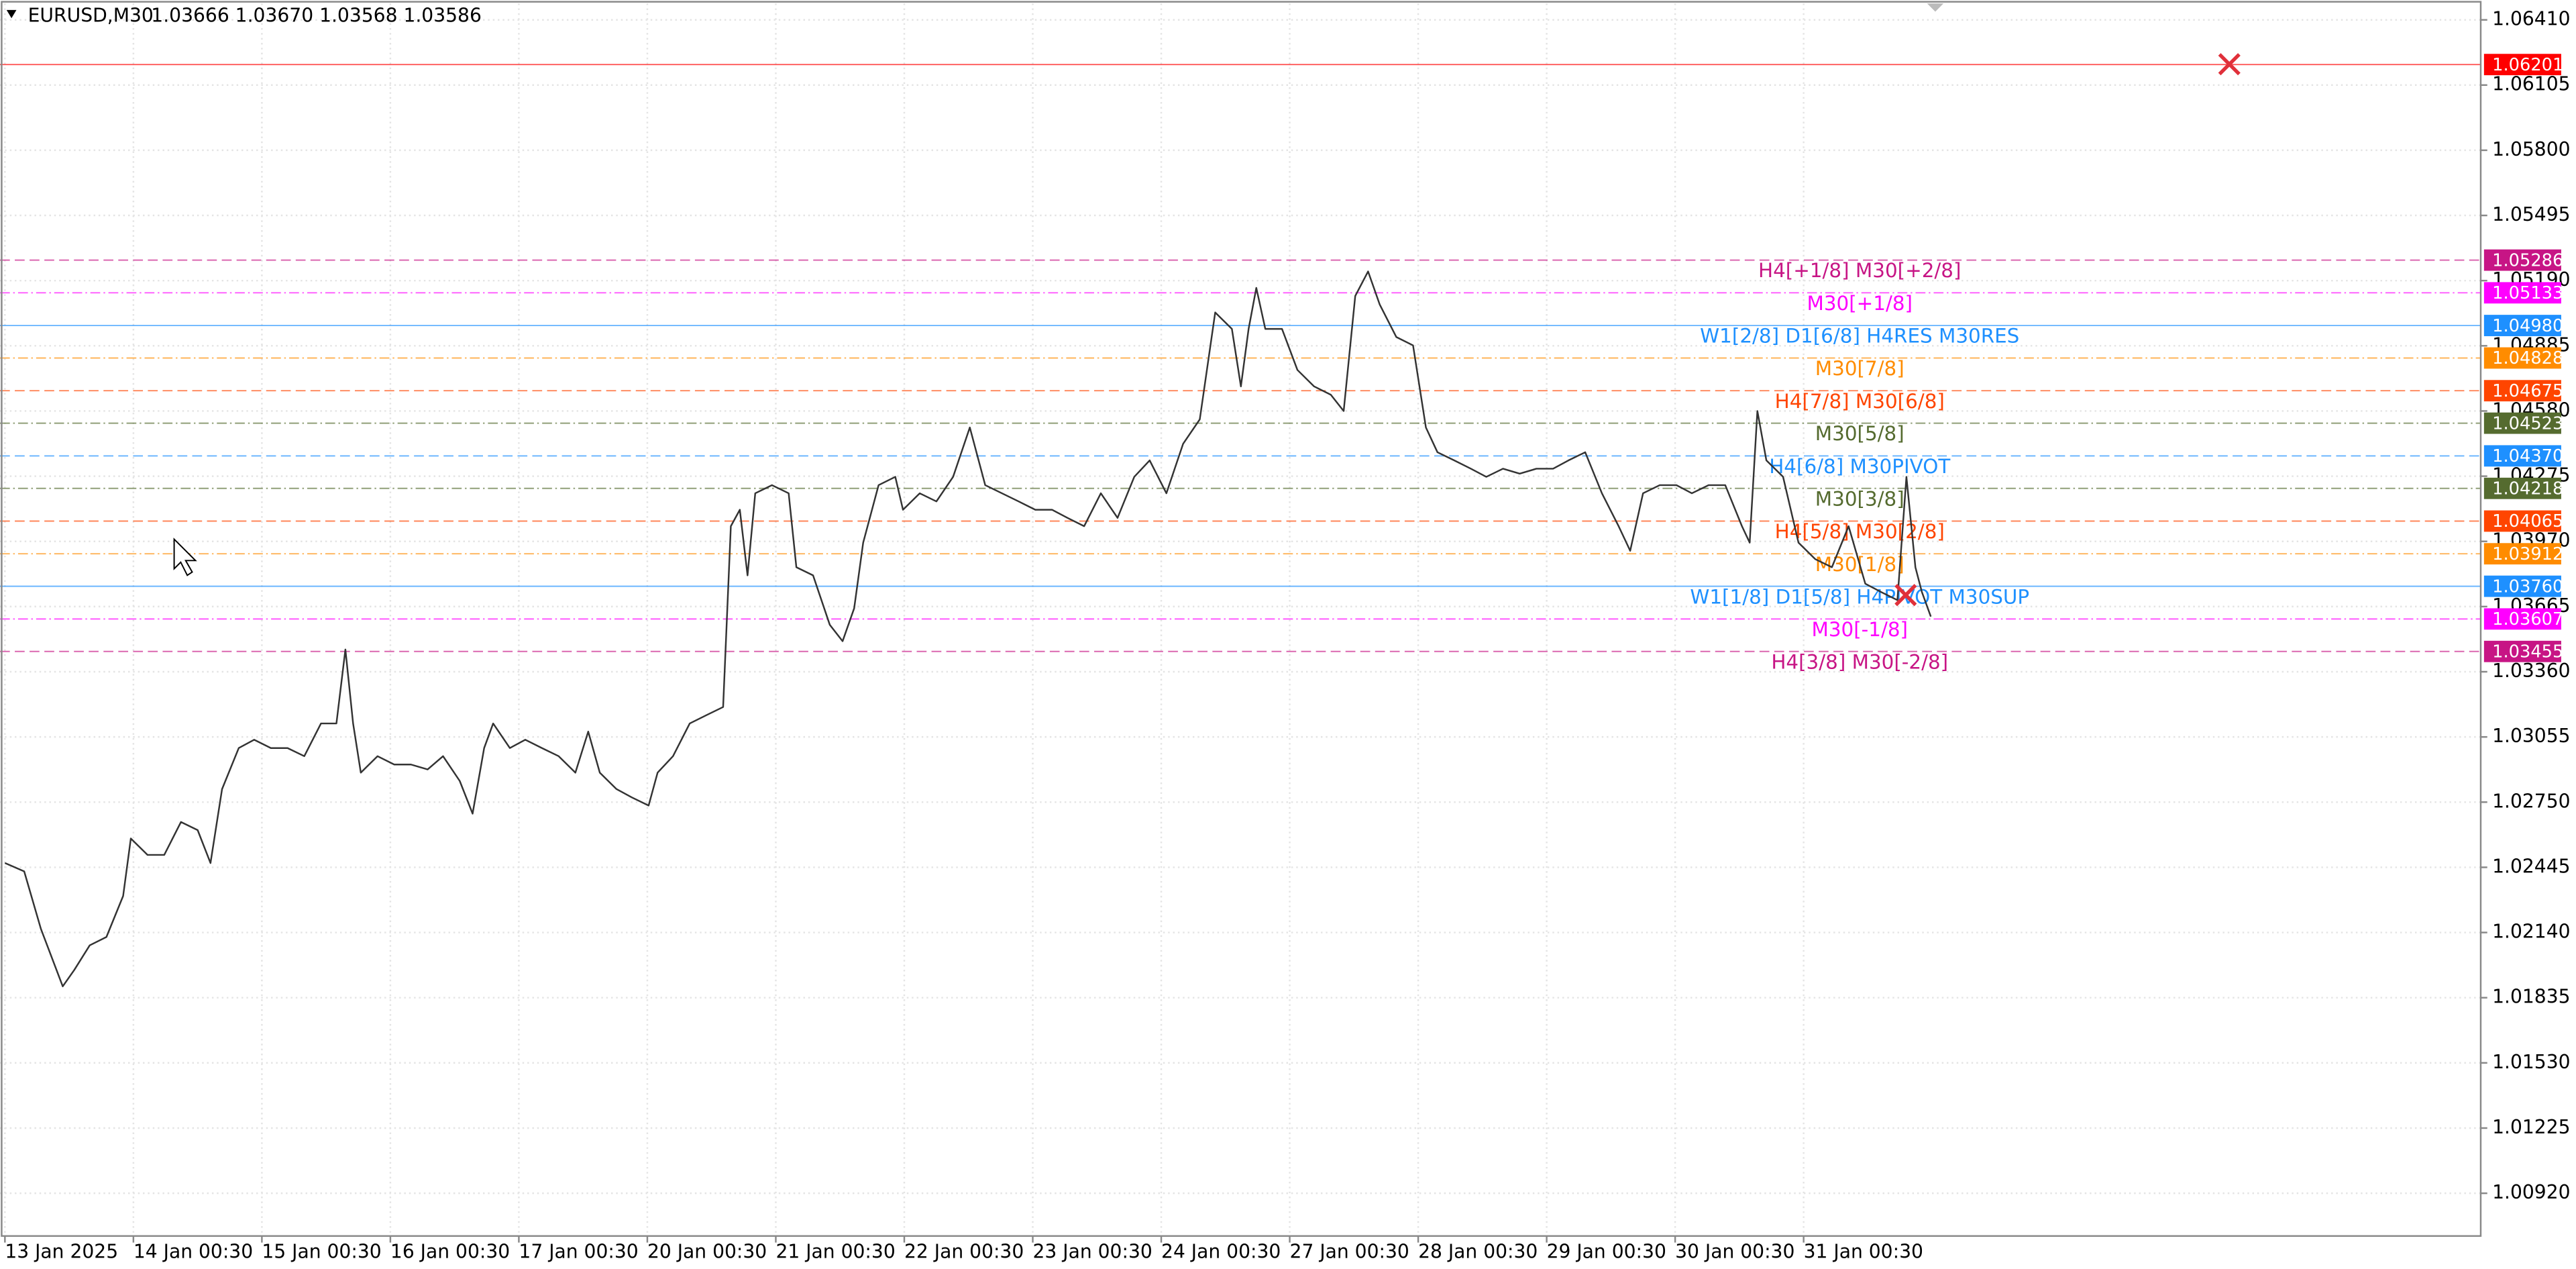 This screenshot has height=1269, width=2576. What do you see at coordinates (2527, 326) in the screenshot?
I see `price-badge-label: 1.04980` at bounding box center [2527, 326].